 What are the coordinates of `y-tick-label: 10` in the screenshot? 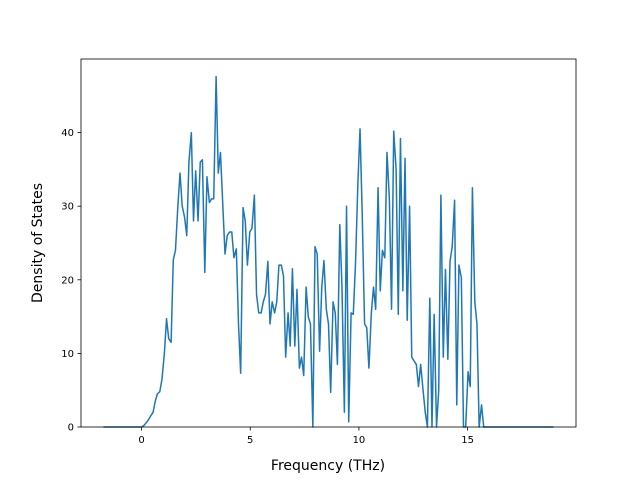 It's located at (67, 354).